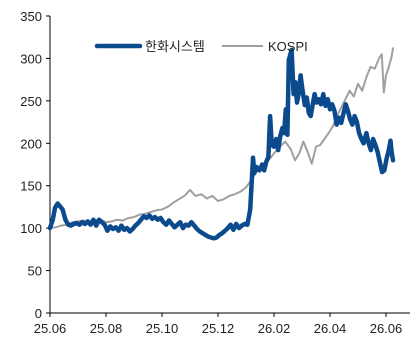 The width and height of the screenshot is (415, 342). I want to click on y-tick-label: 200, so click(31, 143).